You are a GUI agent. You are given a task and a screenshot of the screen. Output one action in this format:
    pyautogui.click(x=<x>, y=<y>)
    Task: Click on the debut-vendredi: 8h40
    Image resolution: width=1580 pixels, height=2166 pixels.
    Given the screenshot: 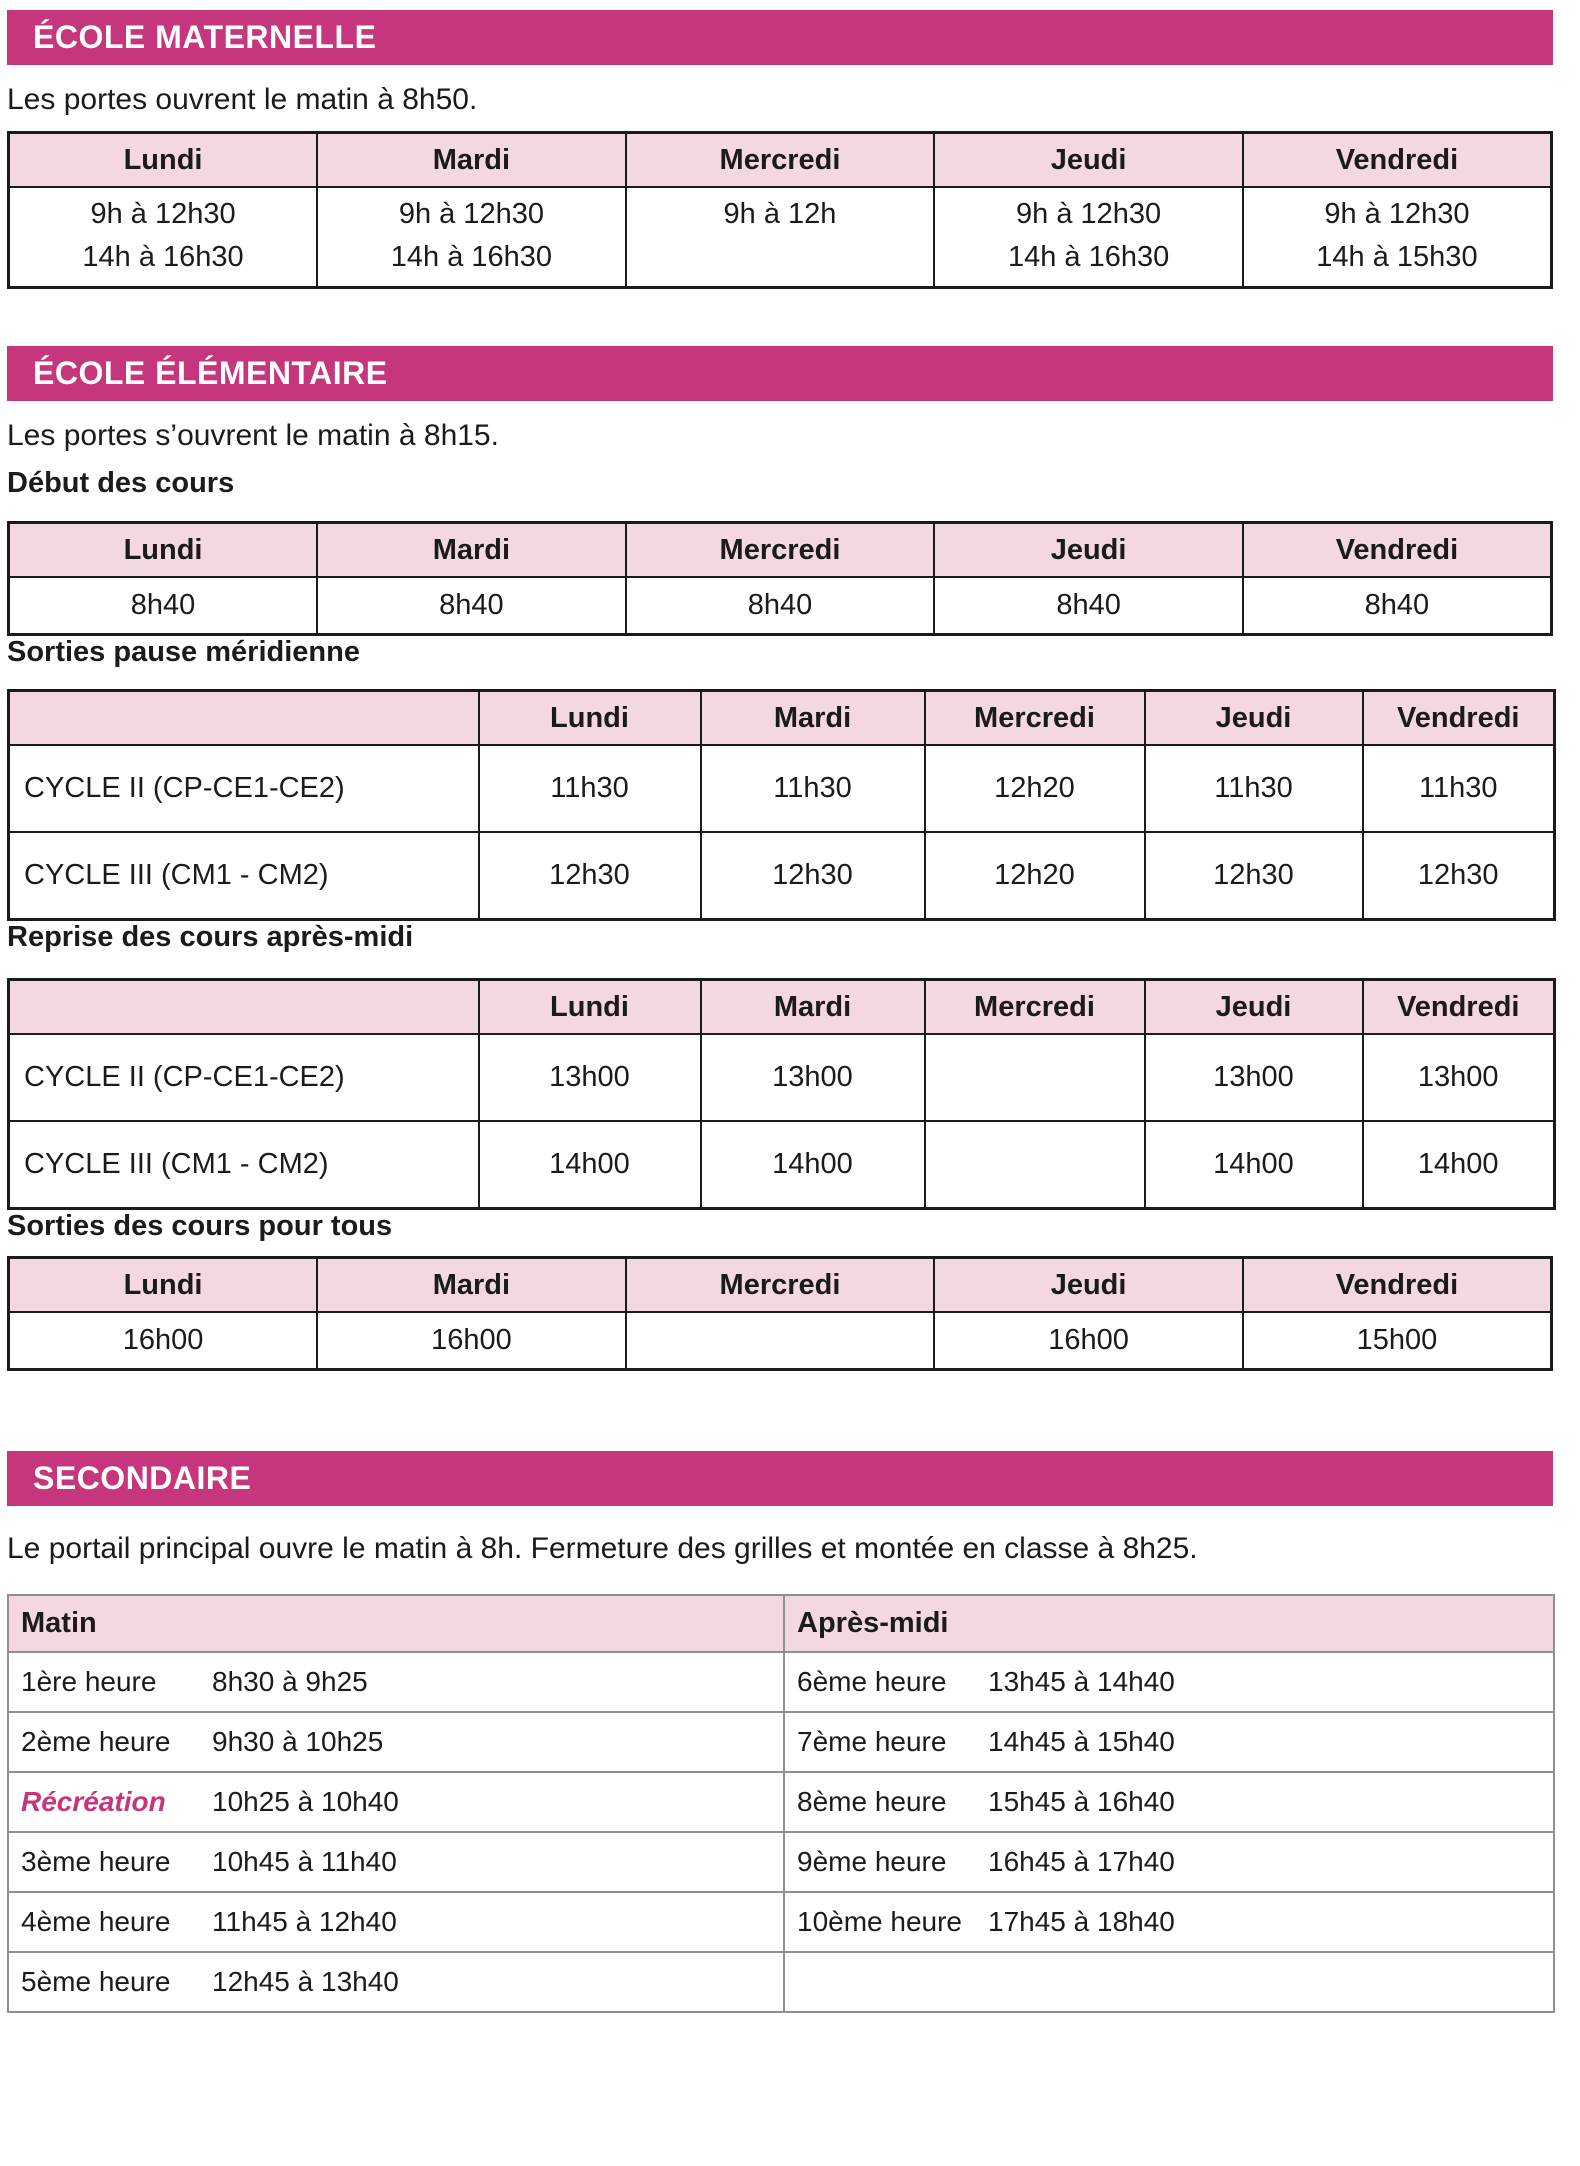 What is the action you would take?
    pyautogui.click(x=1397, y=606)
    